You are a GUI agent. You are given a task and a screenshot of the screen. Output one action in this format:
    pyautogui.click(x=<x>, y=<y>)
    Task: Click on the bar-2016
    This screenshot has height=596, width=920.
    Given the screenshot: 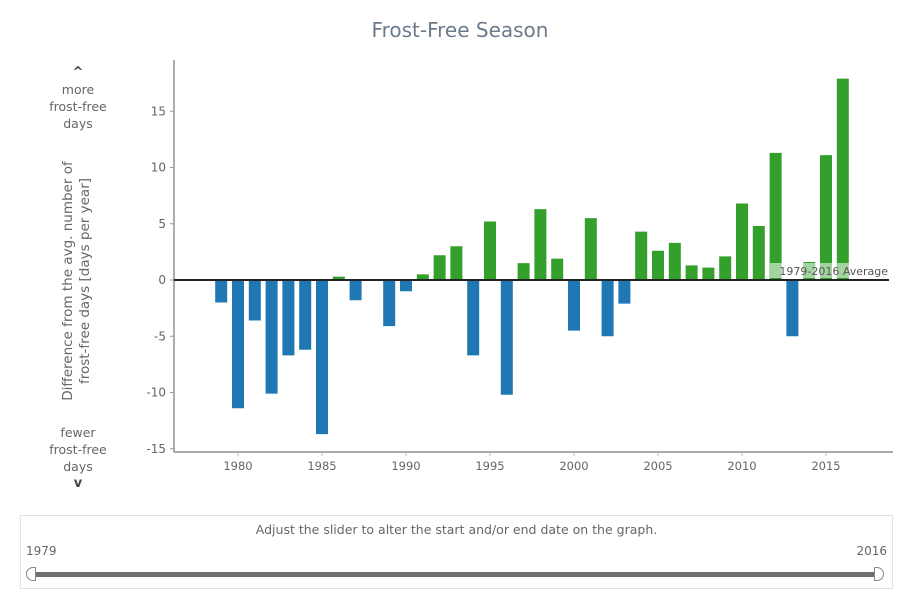 What is the action you would take?
    pyautogui.click(x=842, y=179)
    